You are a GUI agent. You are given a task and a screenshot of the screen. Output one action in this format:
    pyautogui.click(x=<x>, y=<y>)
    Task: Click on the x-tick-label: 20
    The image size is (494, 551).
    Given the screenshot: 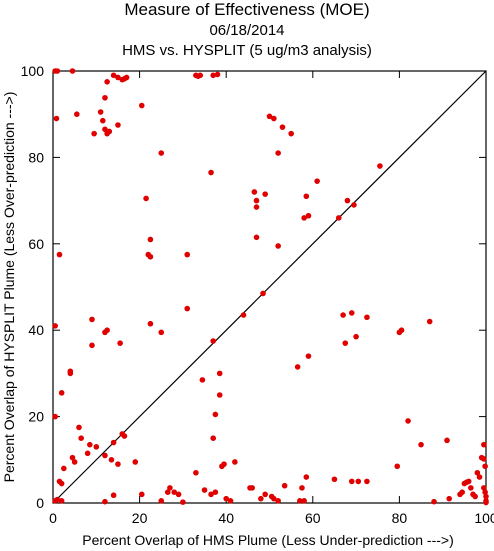 What is the action you would take?
    pyautogui.click(x=140, y=518)
    